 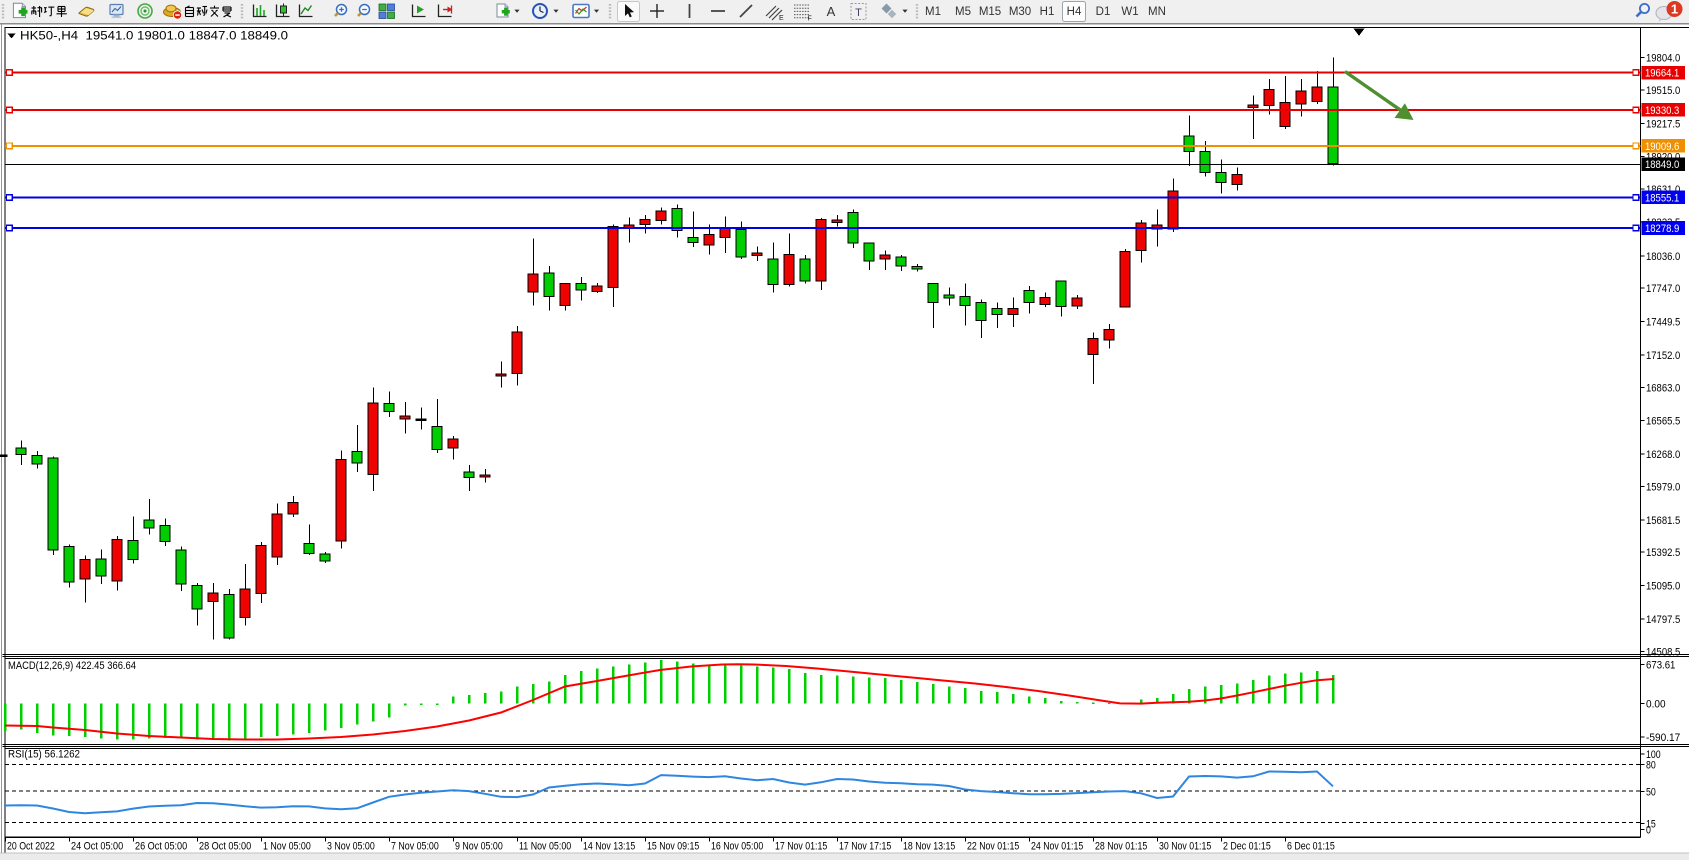 What do you see at coordinates (1662, 147) in the screenshot?
I see `svg-text: 19009.6` at bounding box center [1662, 147].